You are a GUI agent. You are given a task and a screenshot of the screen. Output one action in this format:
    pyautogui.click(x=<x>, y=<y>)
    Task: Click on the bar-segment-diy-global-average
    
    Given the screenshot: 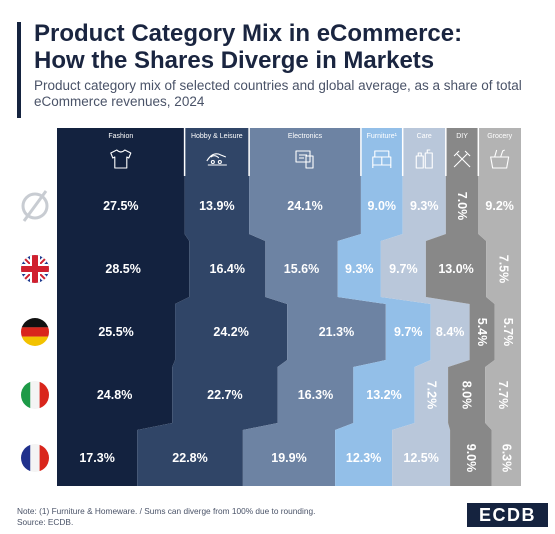 What is the action you would take?
    pyautogui.click(x=462, y=206)
    